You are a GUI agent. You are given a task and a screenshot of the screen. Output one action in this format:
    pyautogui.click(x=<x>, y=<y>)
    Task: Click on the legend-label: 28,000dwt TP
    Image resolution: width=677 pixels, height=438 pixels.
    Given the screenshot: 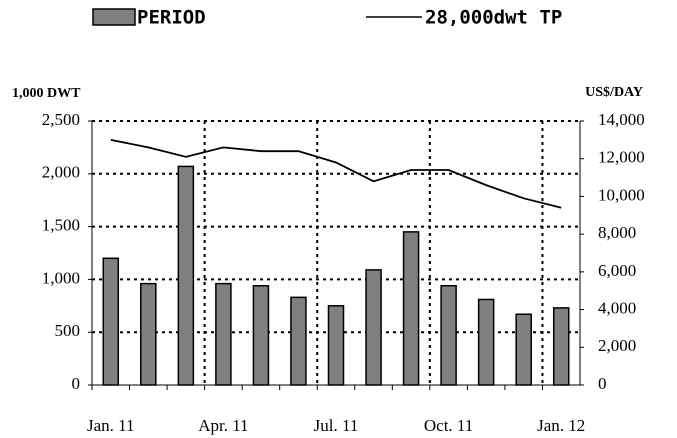 What is the action you would take?
    pyautogui.click(x=493, y=18)
    